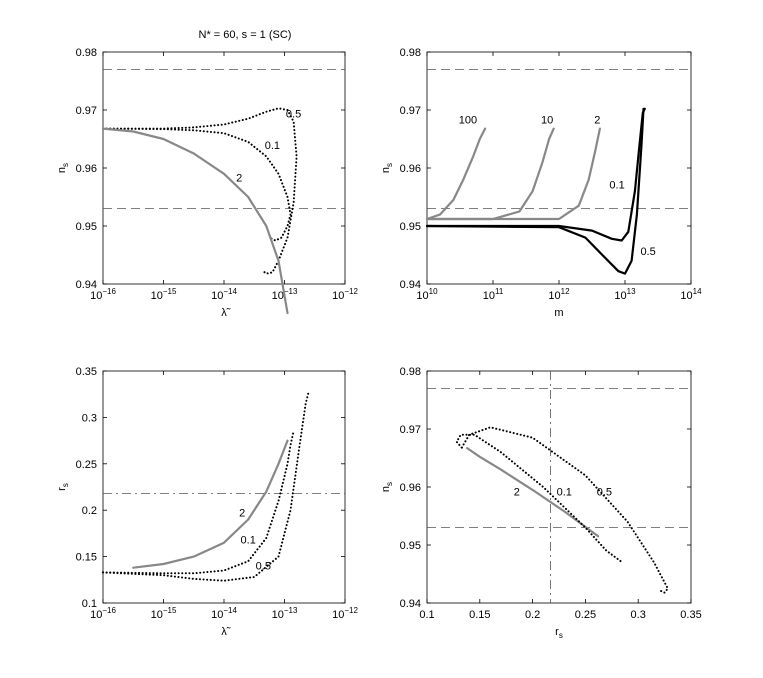 The image size is (763, 678). I want to click on y-tick-label: 0.1, so click(89, 604).